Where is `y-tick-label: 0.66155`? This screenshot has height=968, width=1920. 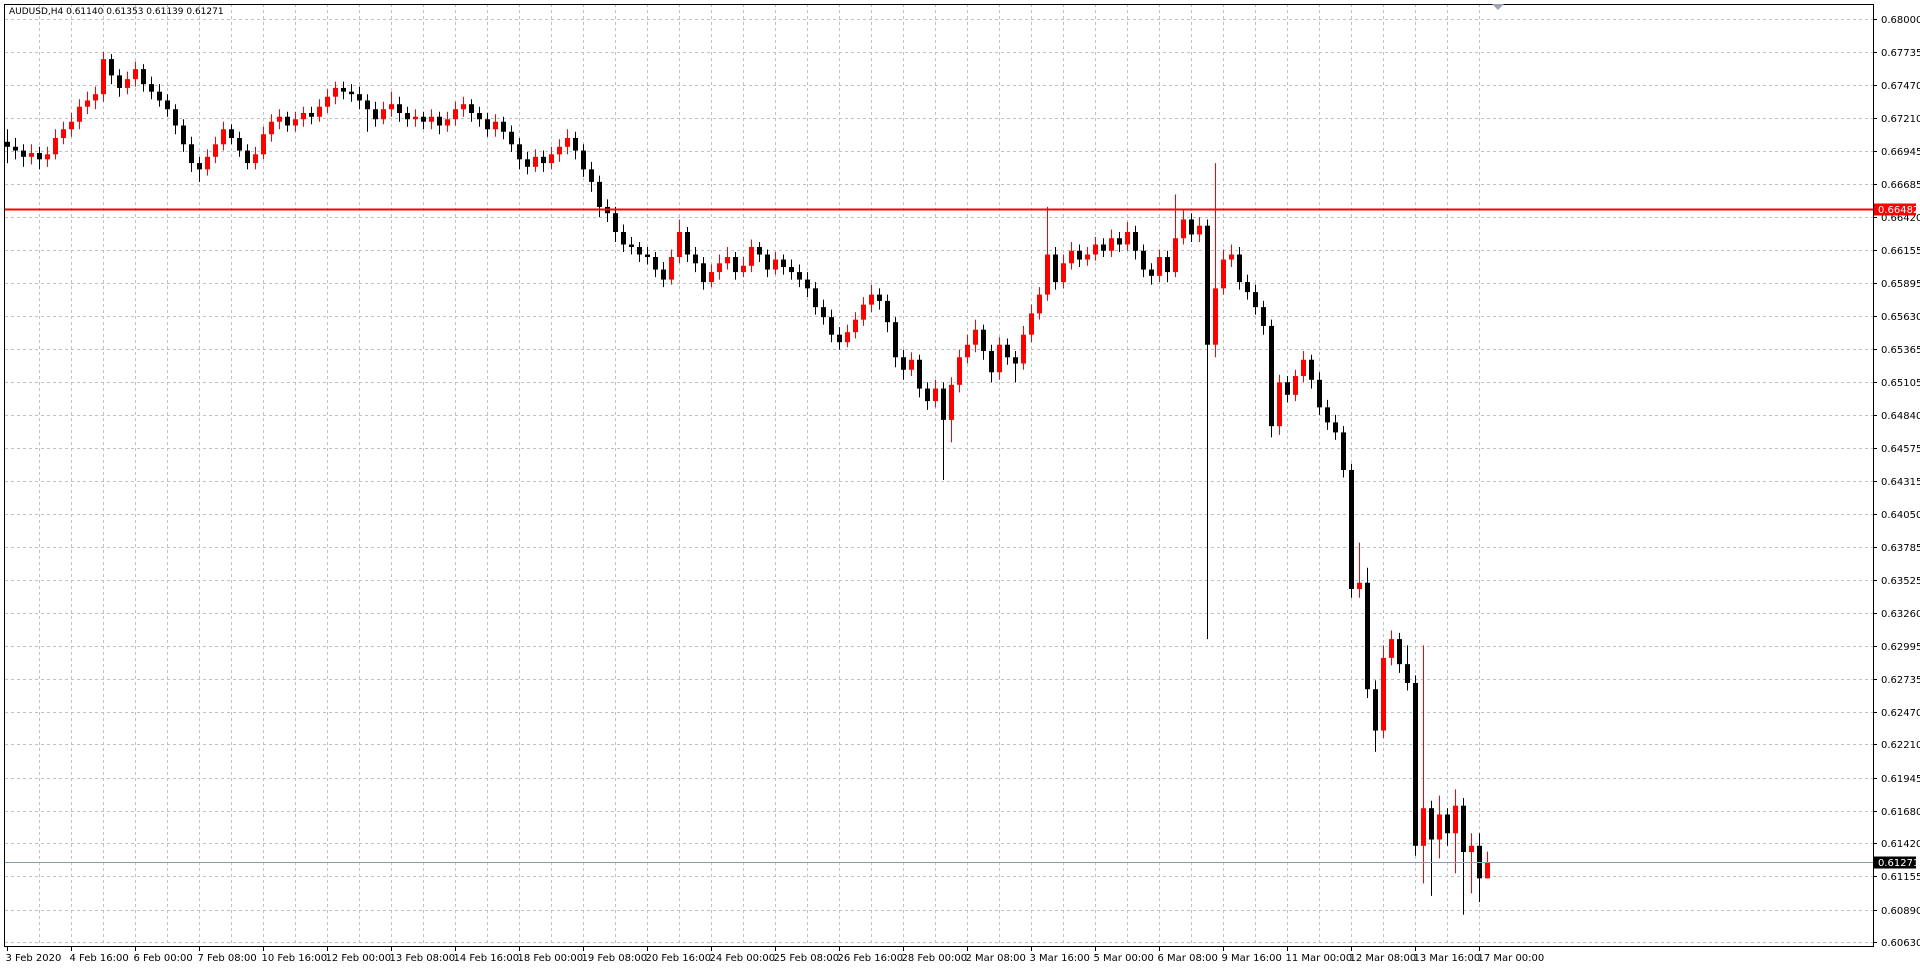 y-tick-label: 0.66155 is located at coordinates (1900, 251).